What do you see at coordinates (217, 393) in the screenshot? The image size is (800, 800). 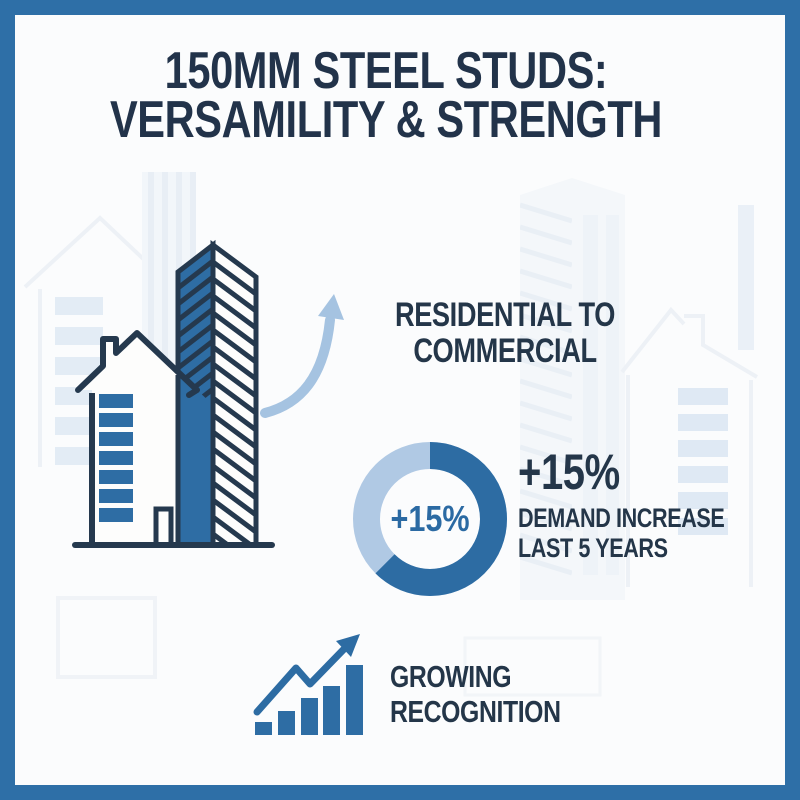 I see `skyscraper-icon` at bounding box center [217, 393].